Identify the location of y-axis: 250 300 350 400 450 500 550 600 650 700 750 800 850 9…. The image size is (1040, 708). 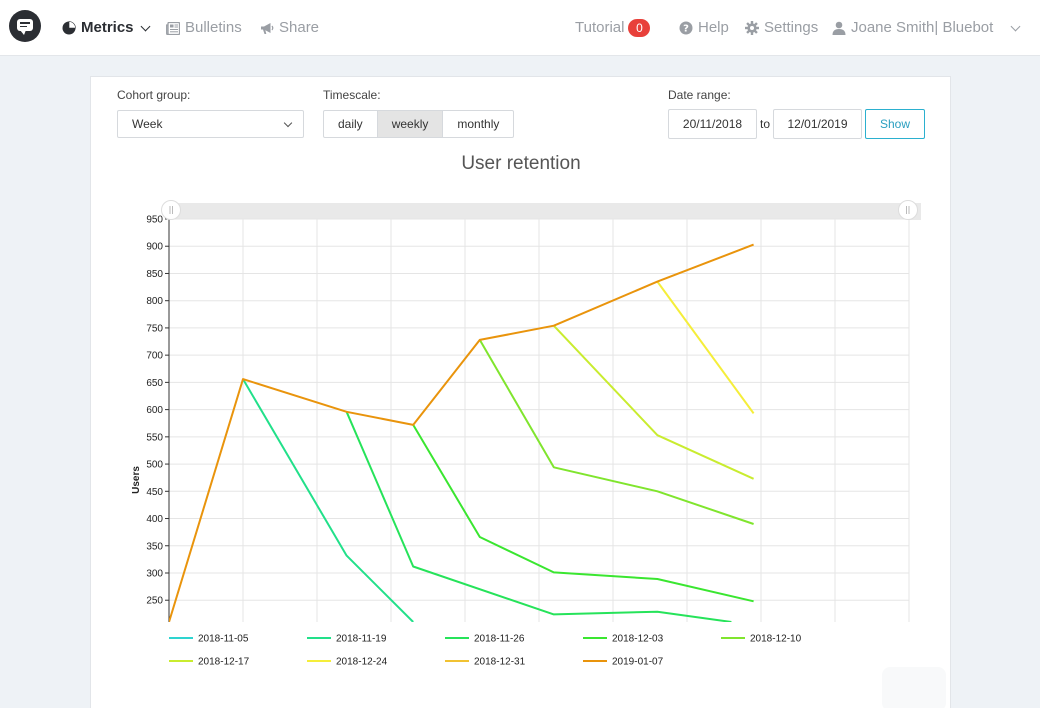
(158, 418).